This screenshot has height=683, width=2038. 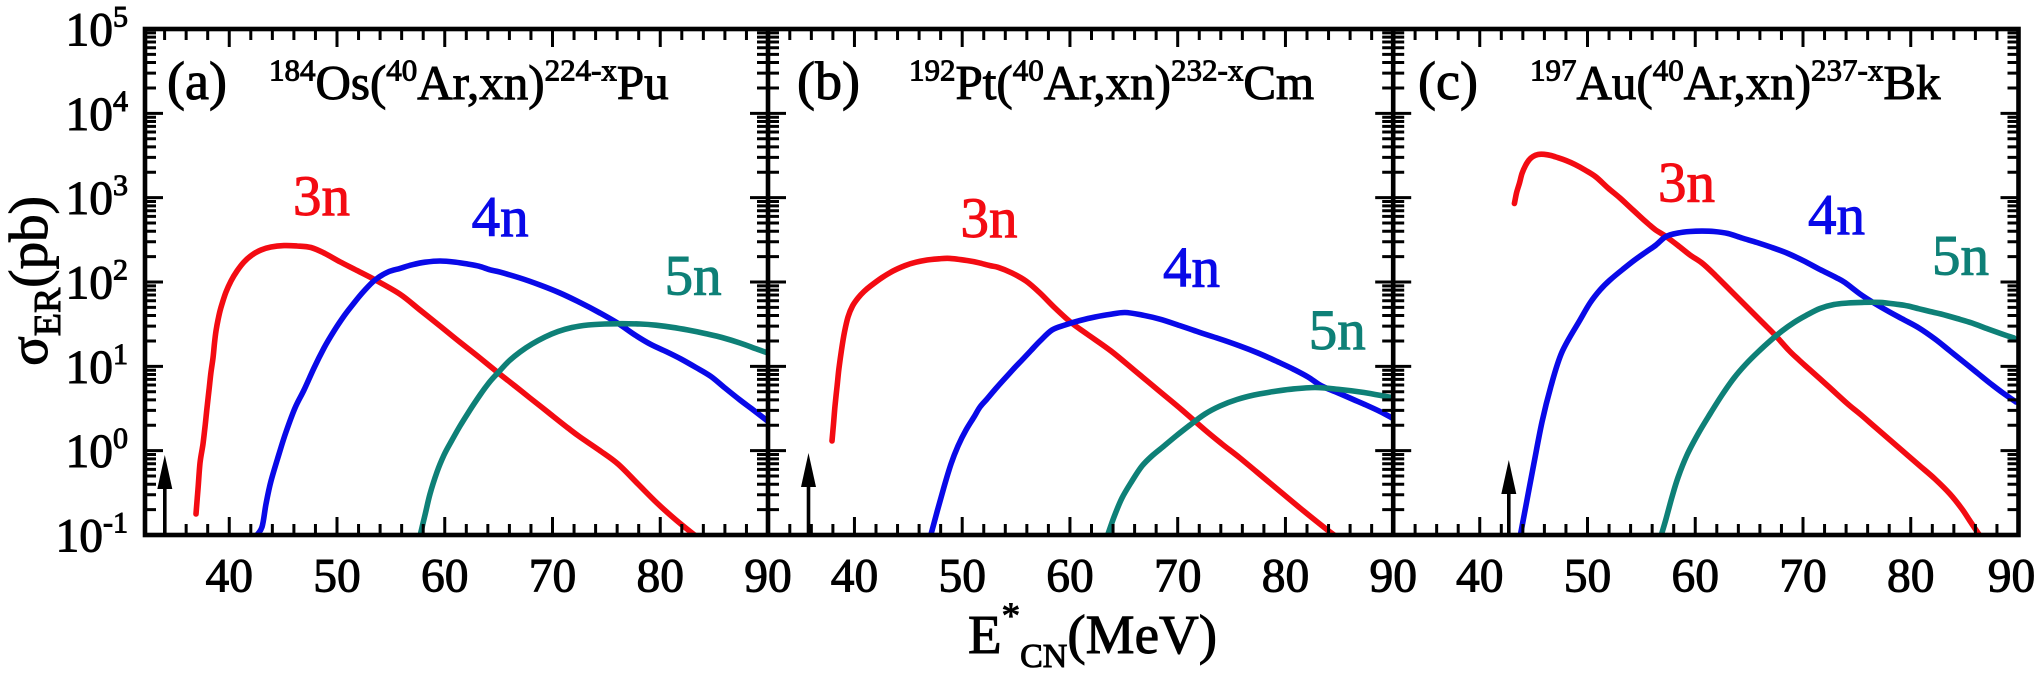 What do you see at coordinates (97, 113) in the screenshot?
I see `svg-text: 104` at bounding box center [97, 113].